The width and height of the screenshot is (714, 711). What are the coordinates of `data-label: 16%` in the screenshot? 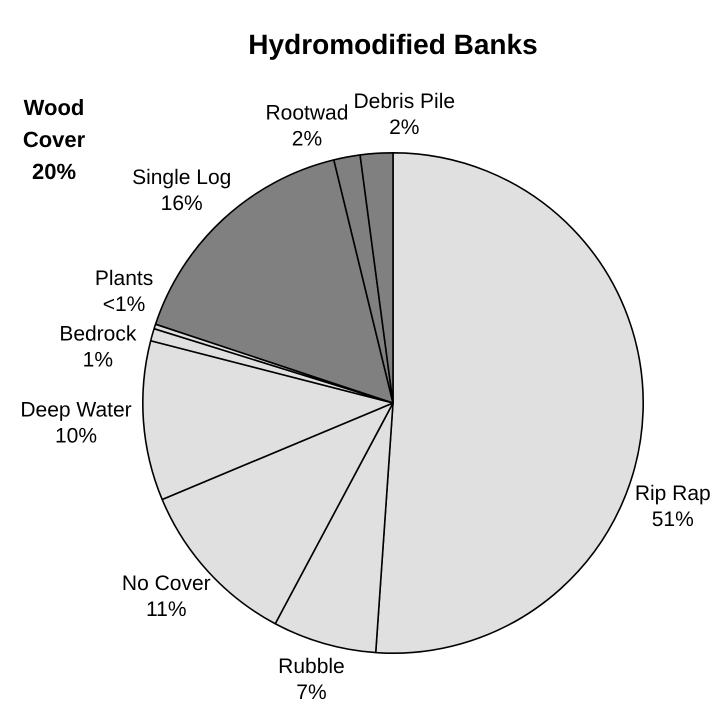 It's located at (181, 203).